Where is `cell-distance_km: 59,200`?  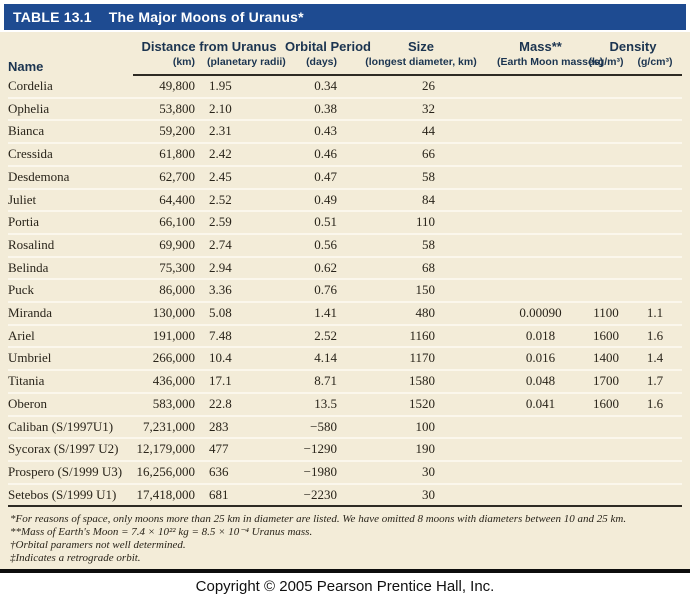 cell-distance_km: 59,200 is located at coordinates (168, 132).